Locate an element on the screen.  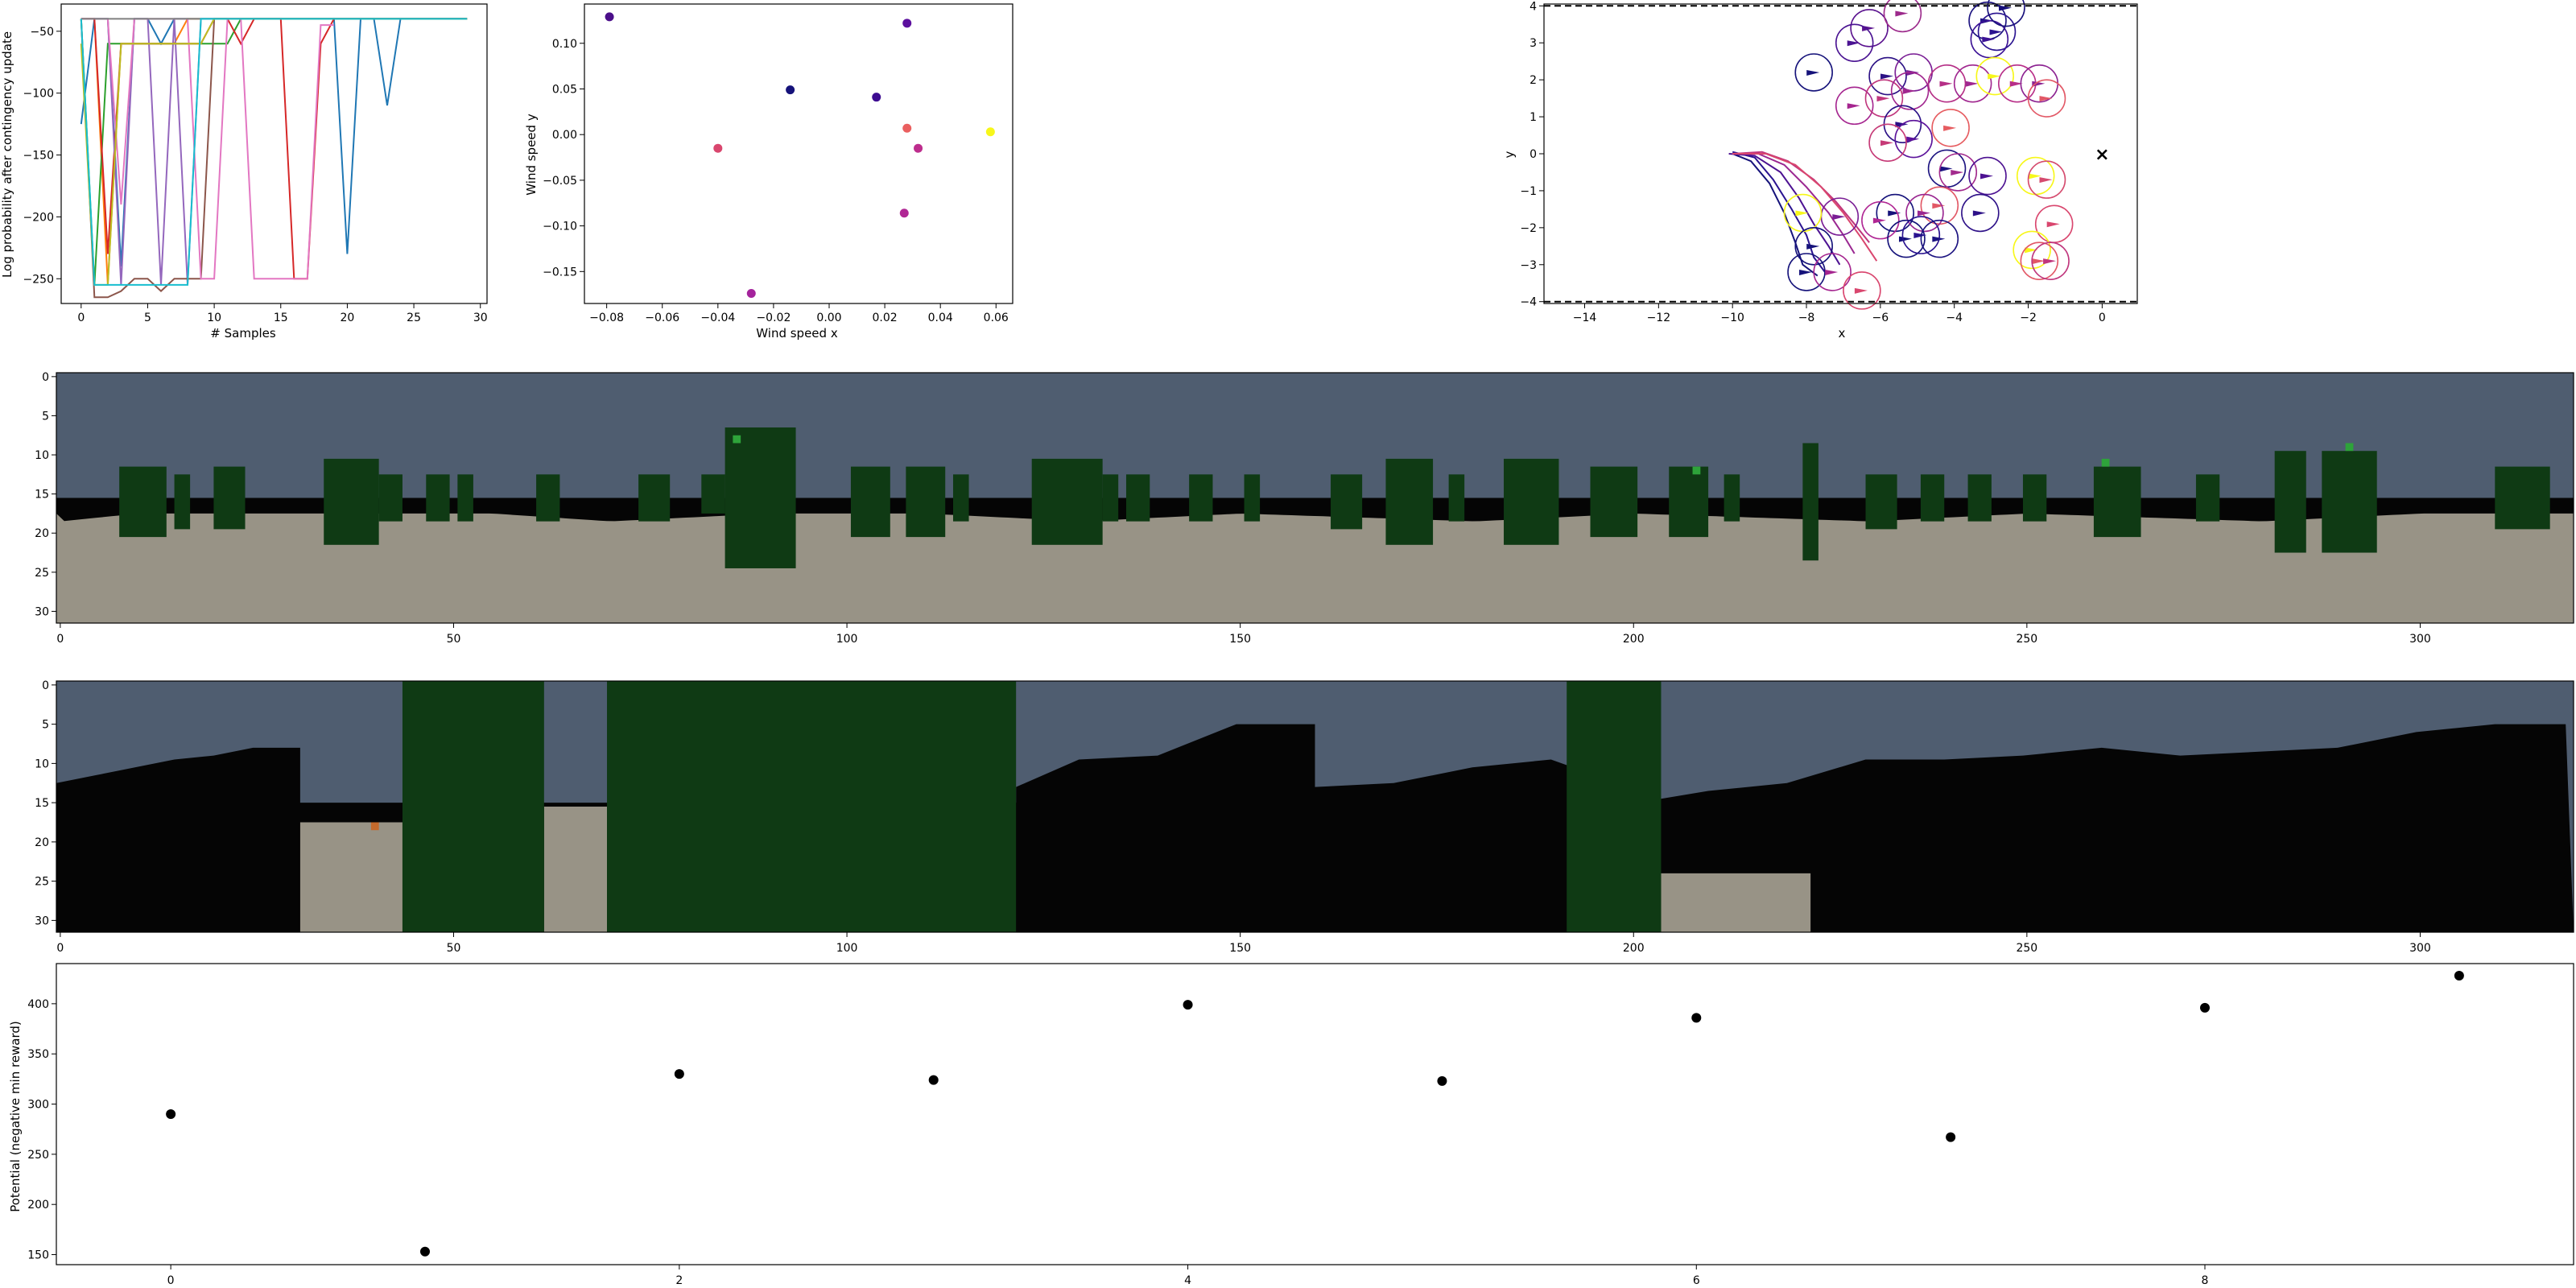
logprob-xtick-label: 5 is located at coordinates (147, 318).